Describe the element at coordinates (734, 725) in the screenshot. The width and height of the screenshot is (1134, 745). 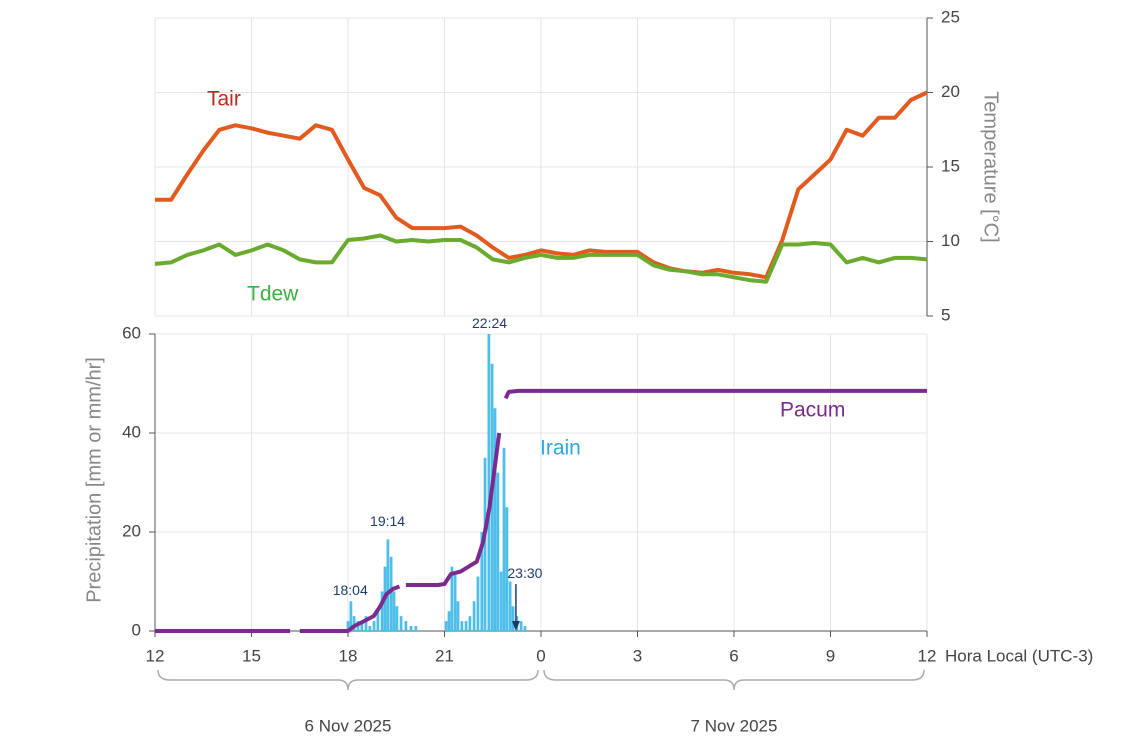
I see `date-label: 7 Nov 2025` at that location.